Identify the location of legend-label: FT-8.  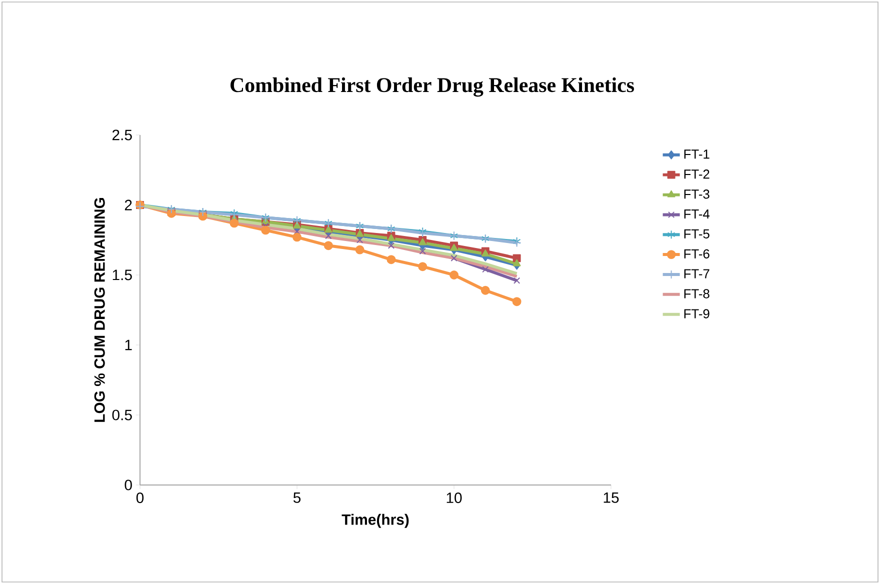
(697, 293).